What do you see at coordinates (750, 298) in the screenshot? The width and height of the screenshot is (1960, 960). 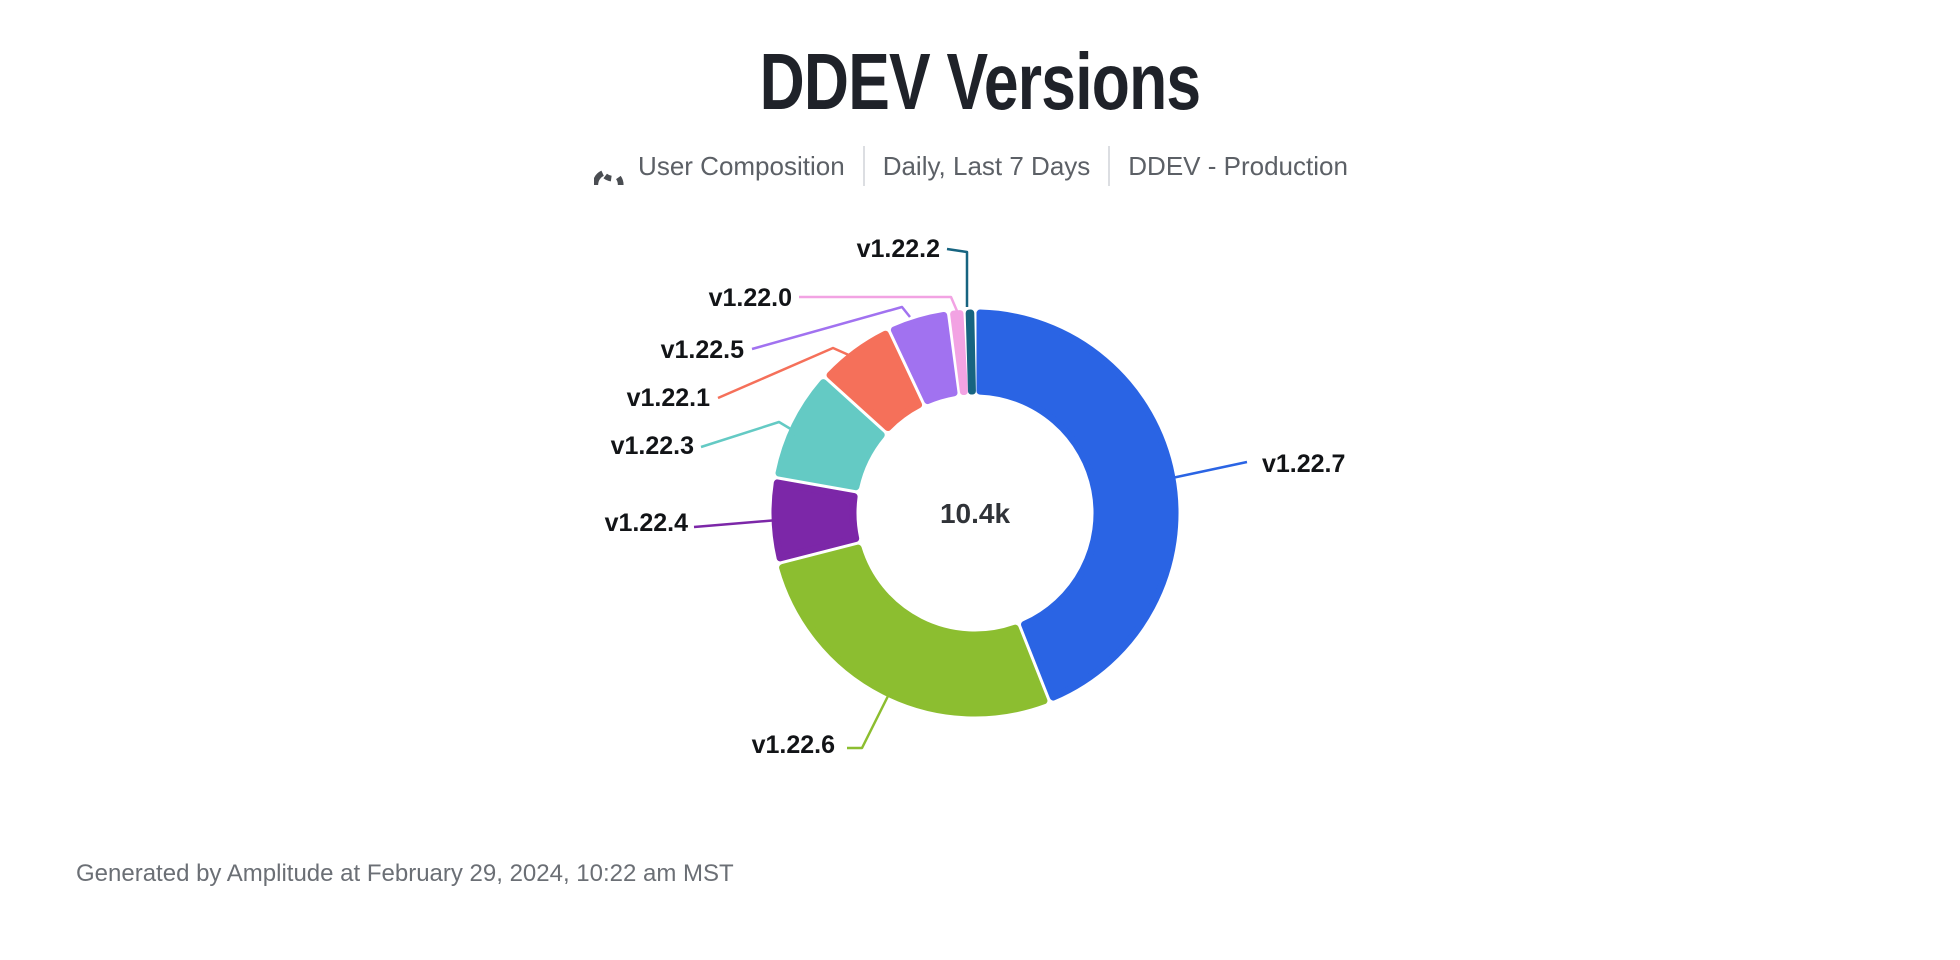 I see `slice-label-v1.22.0: v1.22.0` at bounding box center [750, 298].